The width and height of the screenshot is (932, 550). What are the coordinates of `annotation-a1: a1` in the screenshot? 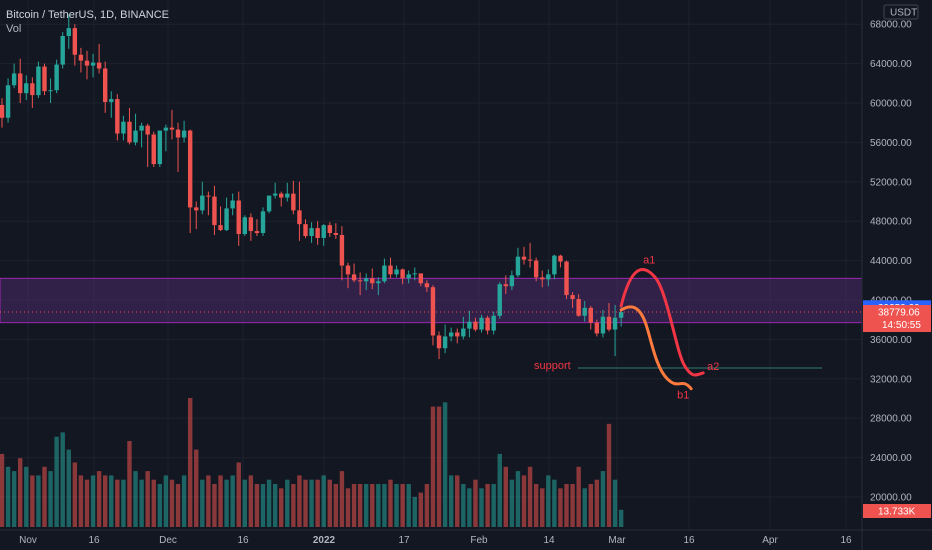 It's located at (649, 260).